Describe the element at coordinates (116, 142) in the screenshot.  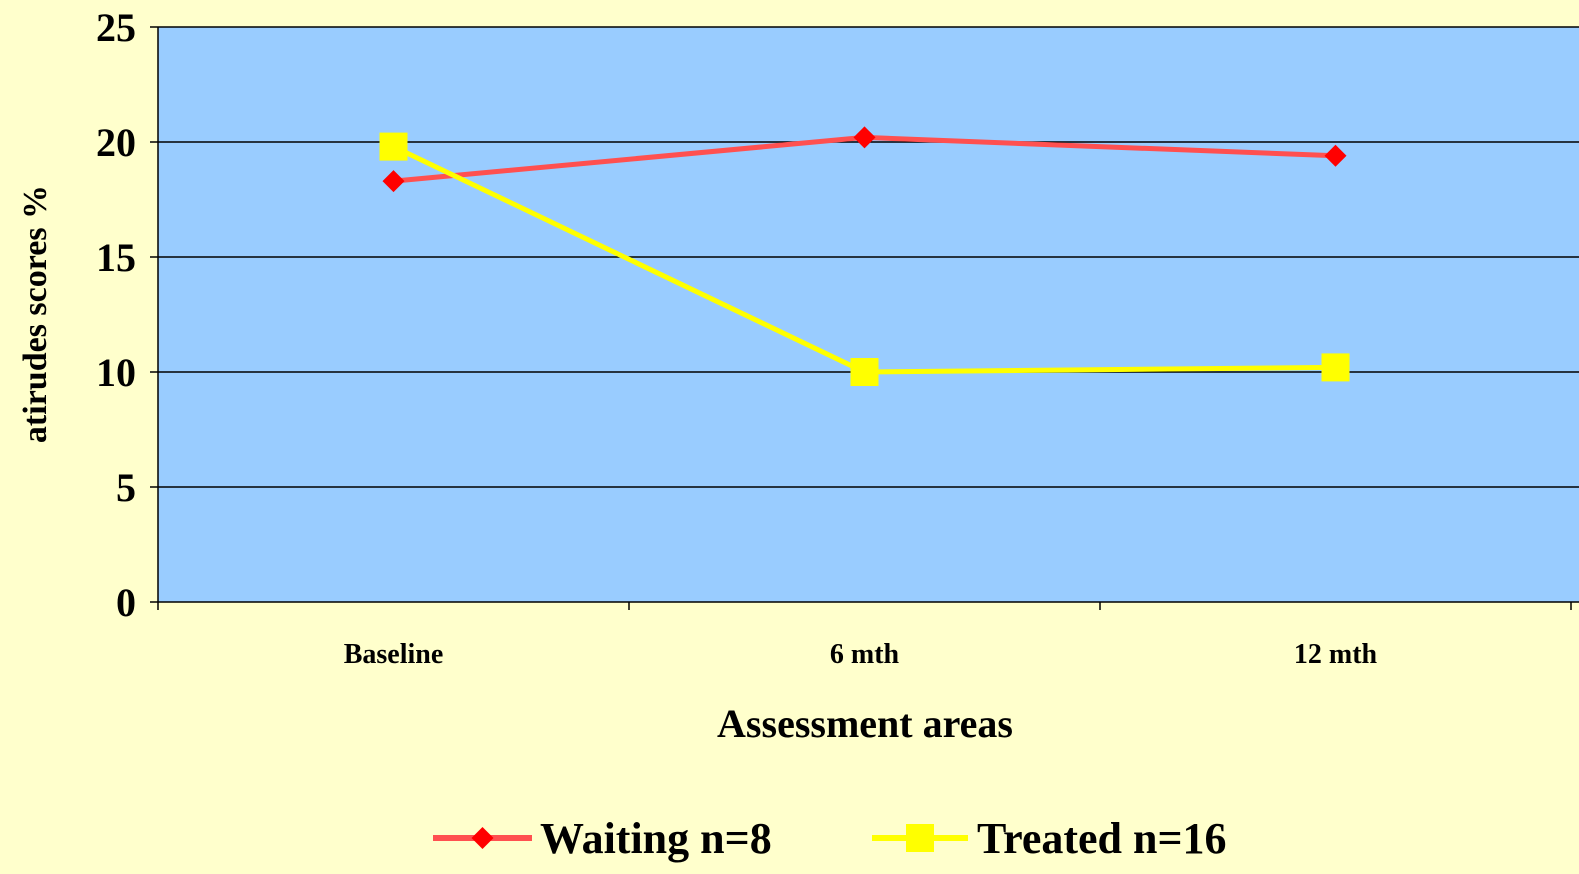
I see `y-tick-label: 20` at that location.